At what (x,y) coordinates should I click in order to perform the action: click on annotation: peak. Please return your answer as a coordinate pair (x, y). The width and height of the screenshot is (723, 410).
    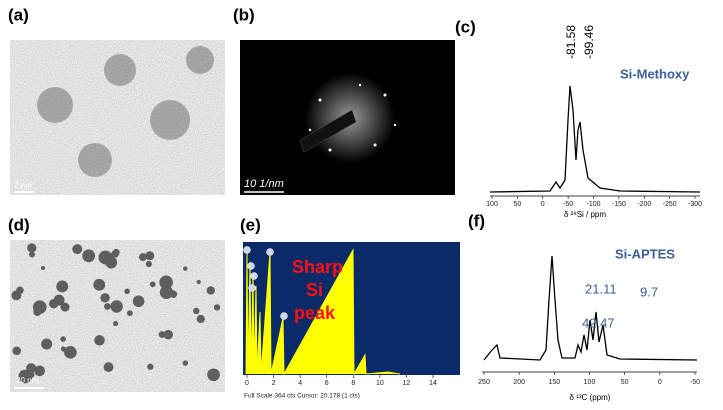
    Looking at the image, I should click on (315, 313).